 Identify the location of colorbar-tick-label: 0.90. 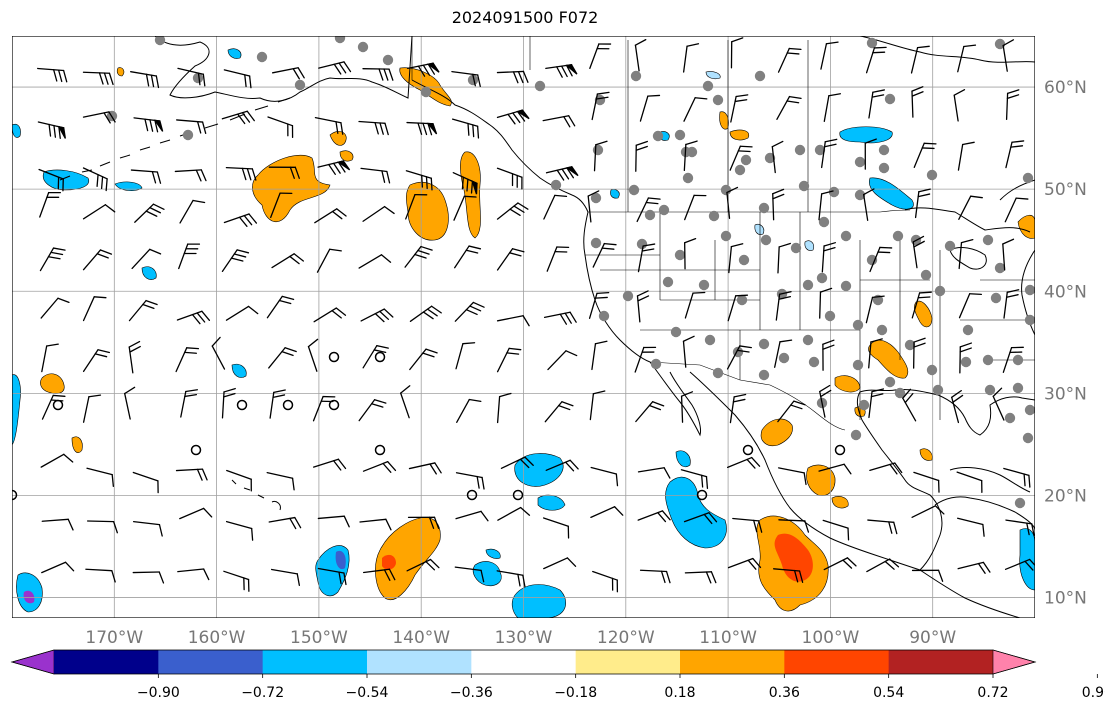
(1093, 693).